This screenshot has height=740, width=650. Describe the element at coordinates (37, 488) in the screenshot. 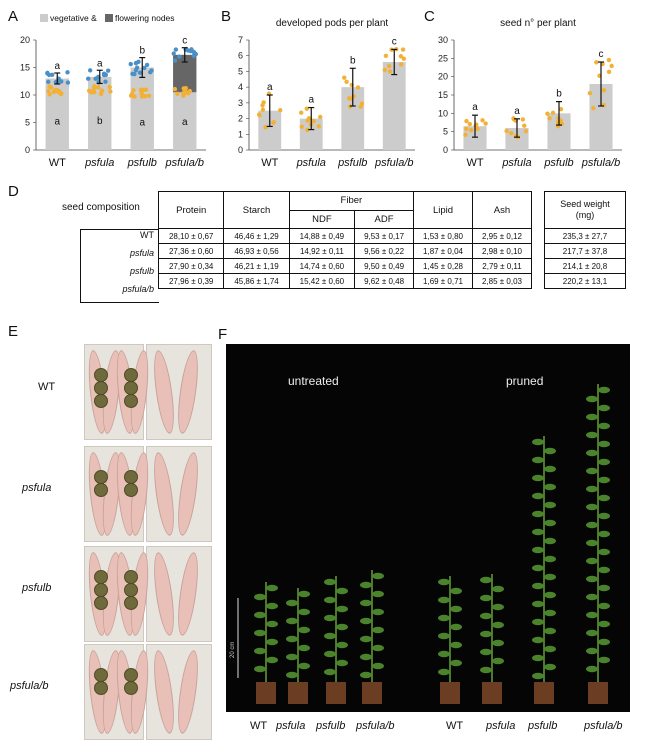

I see `e-label-psfula: psfula` at that location.